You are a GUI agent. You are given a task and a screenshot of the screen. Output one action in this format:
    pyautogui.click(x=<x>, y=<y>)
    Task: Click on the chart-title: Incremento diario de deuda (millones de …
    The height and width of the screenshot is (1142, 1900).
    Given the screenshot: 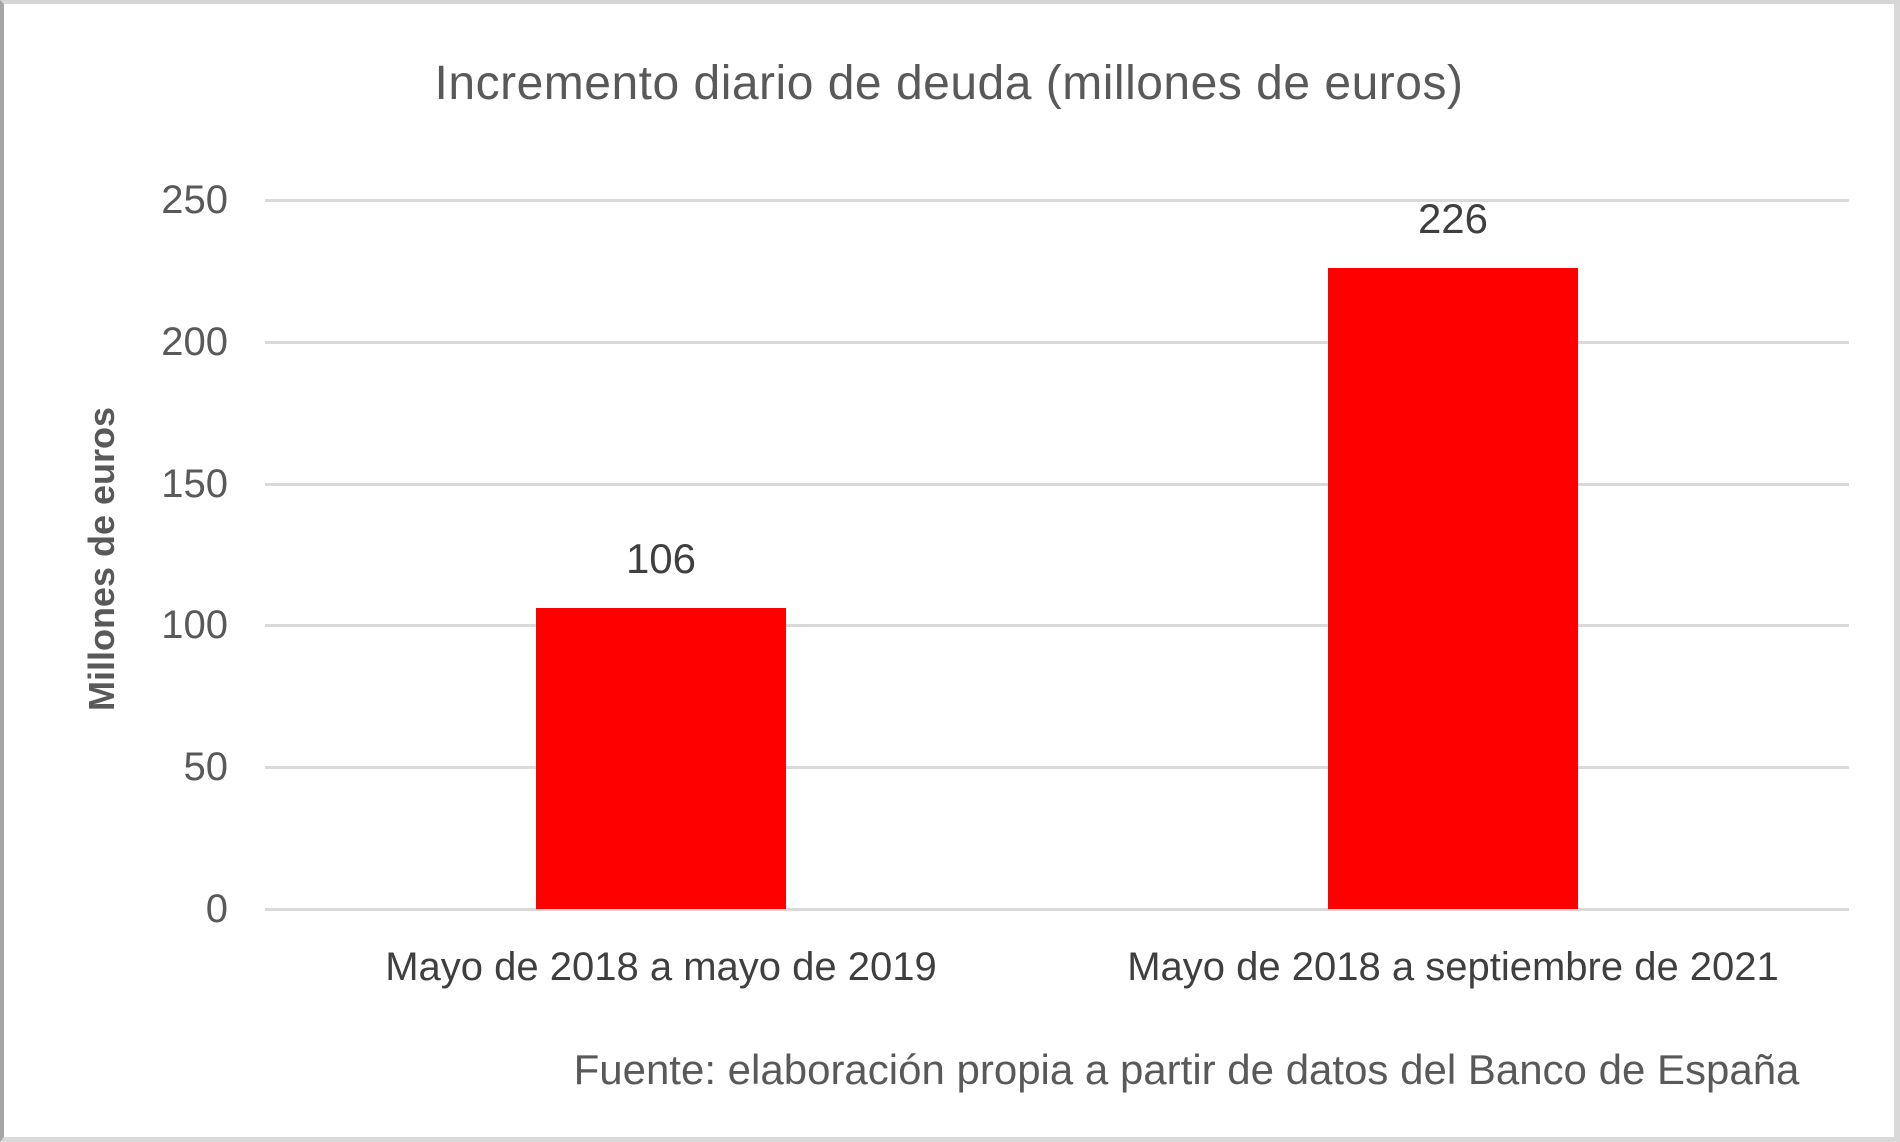 What is the action you would take?
    pyautogui.click(x=949, y=83)
    